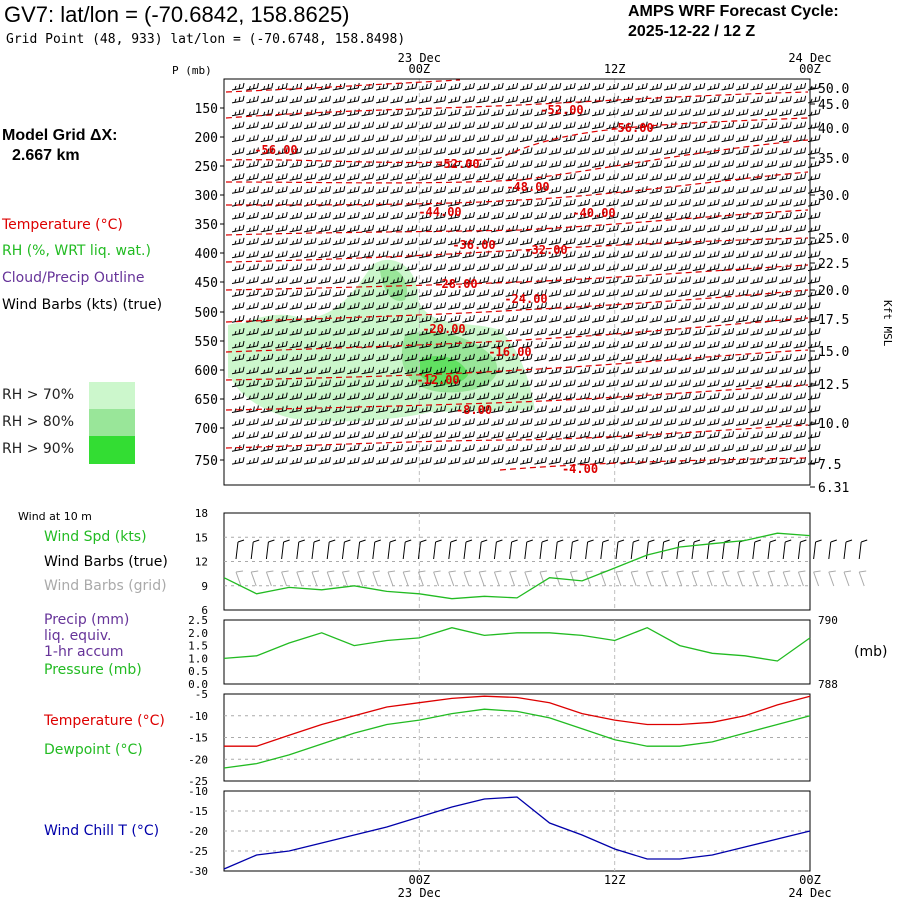  I want to click on y-tick-label: -25, so click(198, 851).